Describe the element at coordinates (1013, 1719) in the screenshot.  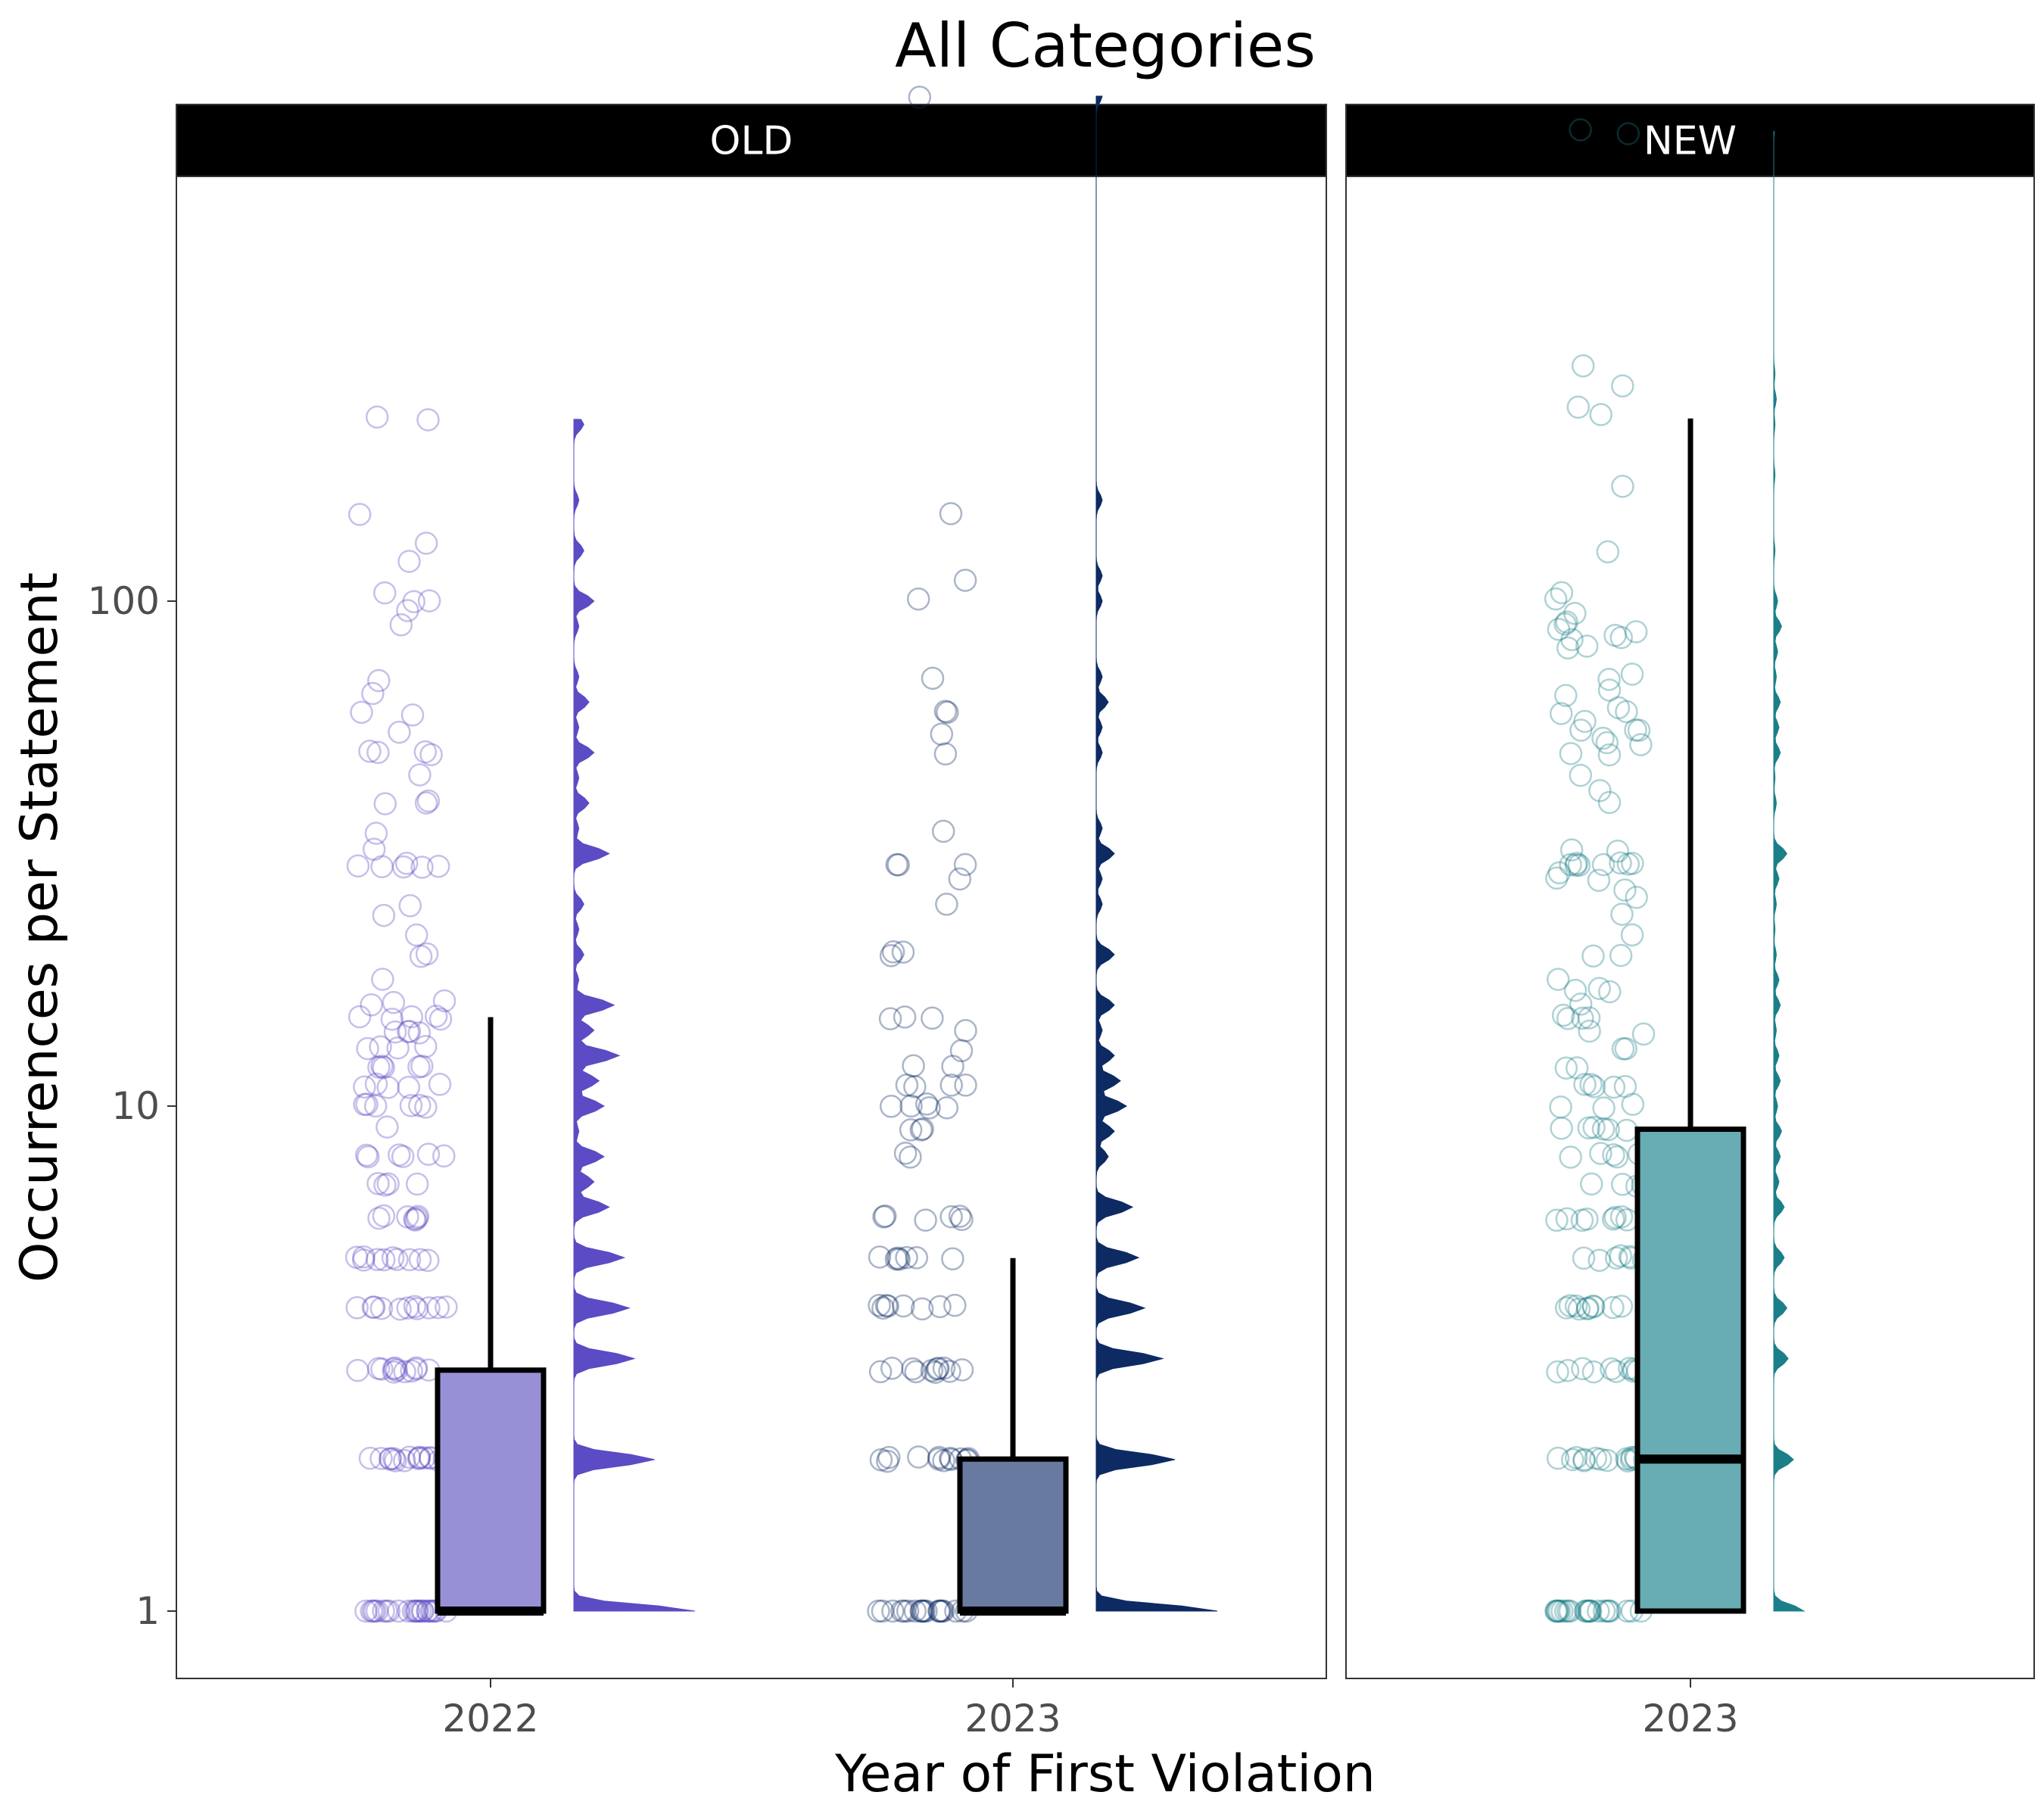
I see `x-tick-label: 2023` at that location.